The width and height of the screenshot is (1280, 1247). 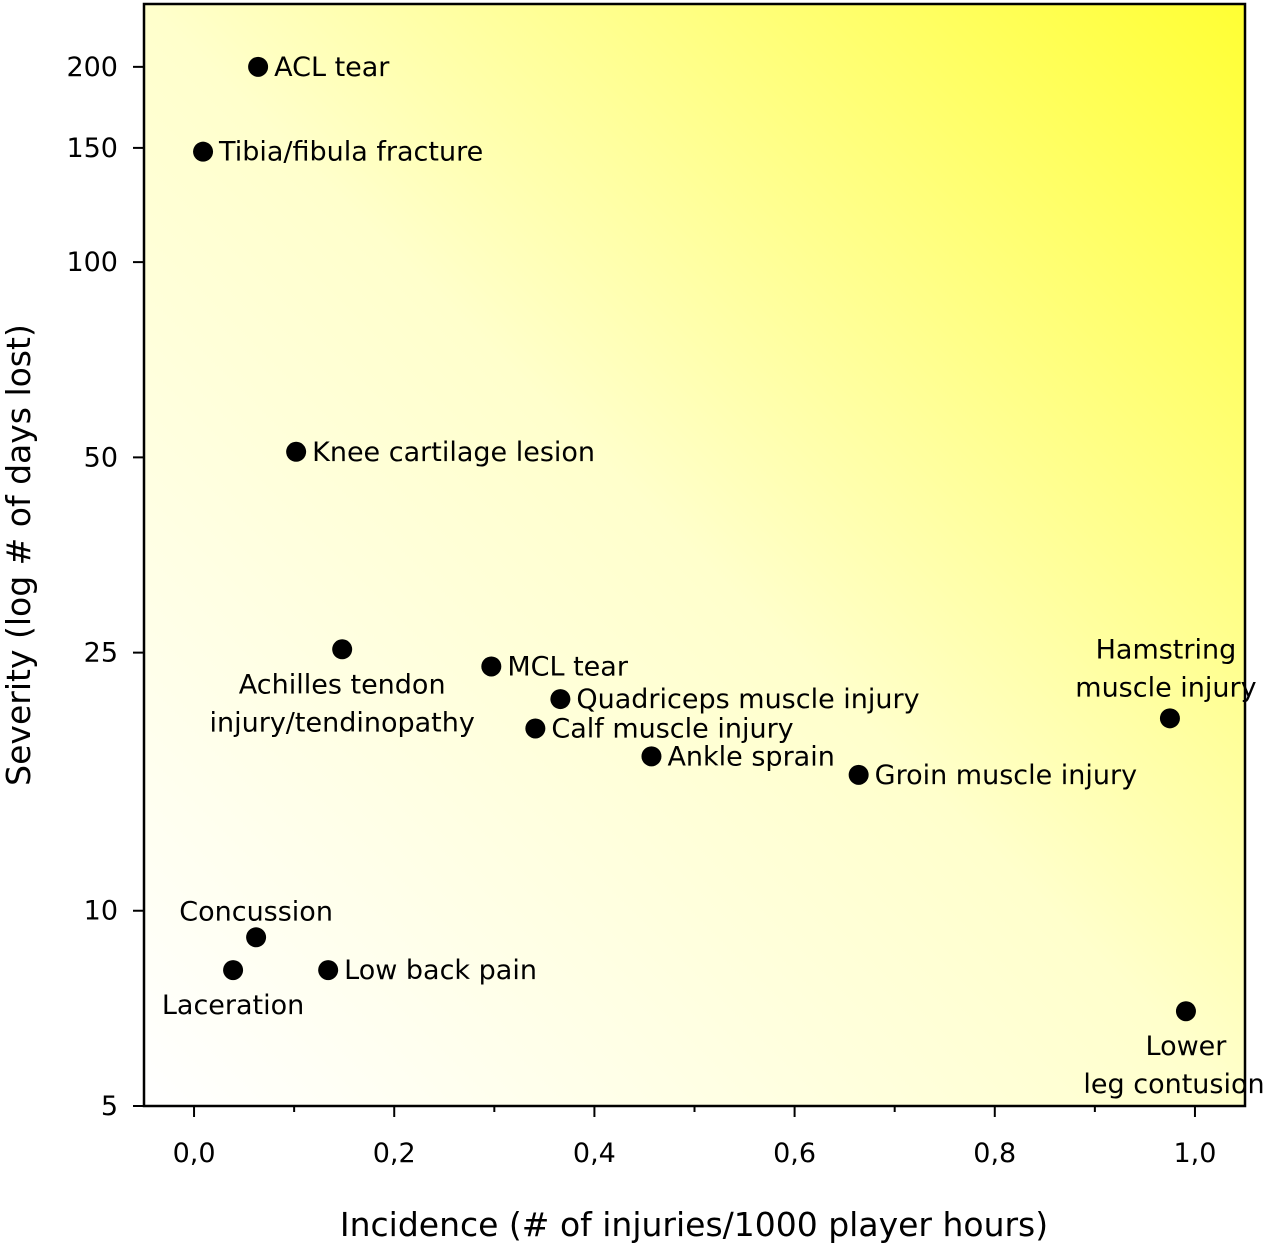 I want to click on x-tick-label: 0,6, so click(x=794, y=1153).